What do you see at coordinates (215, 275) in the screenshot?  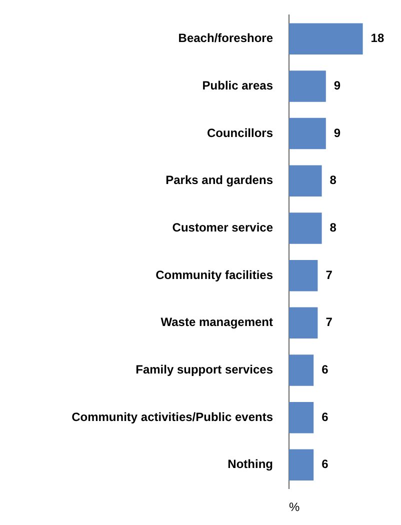 I see `y-tick-label: Community facilities` at bounding box center [215, 275].